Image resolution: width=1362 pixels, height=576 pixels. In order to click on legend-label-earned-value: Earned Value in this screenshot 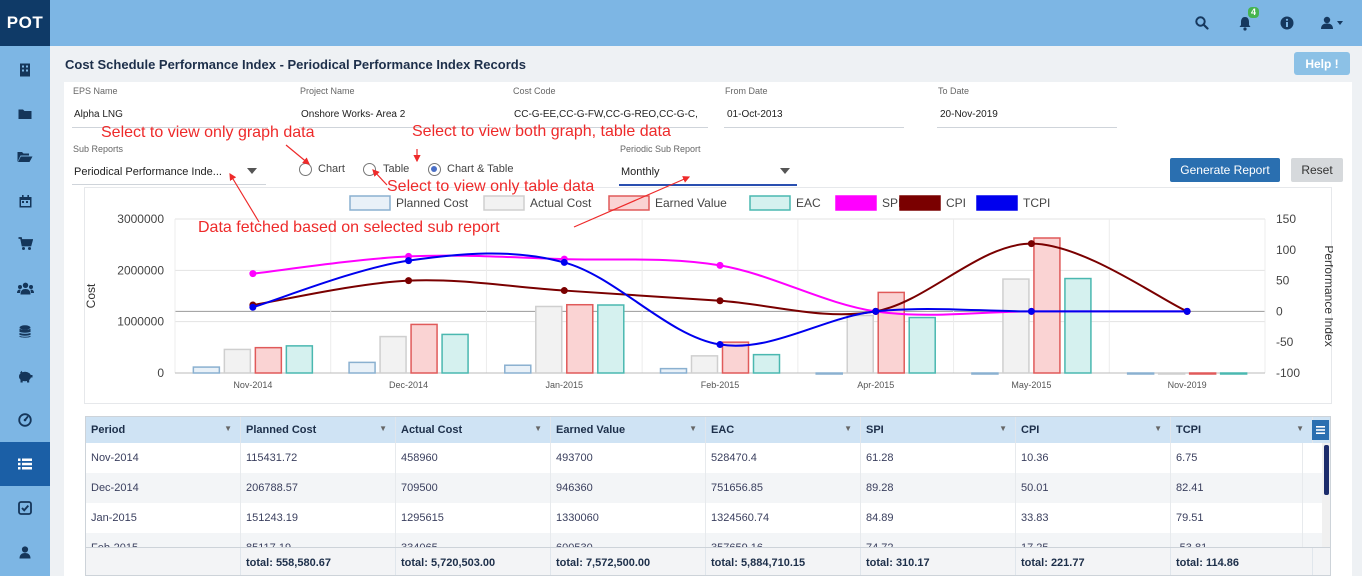, I will do `click(691, 203)`.